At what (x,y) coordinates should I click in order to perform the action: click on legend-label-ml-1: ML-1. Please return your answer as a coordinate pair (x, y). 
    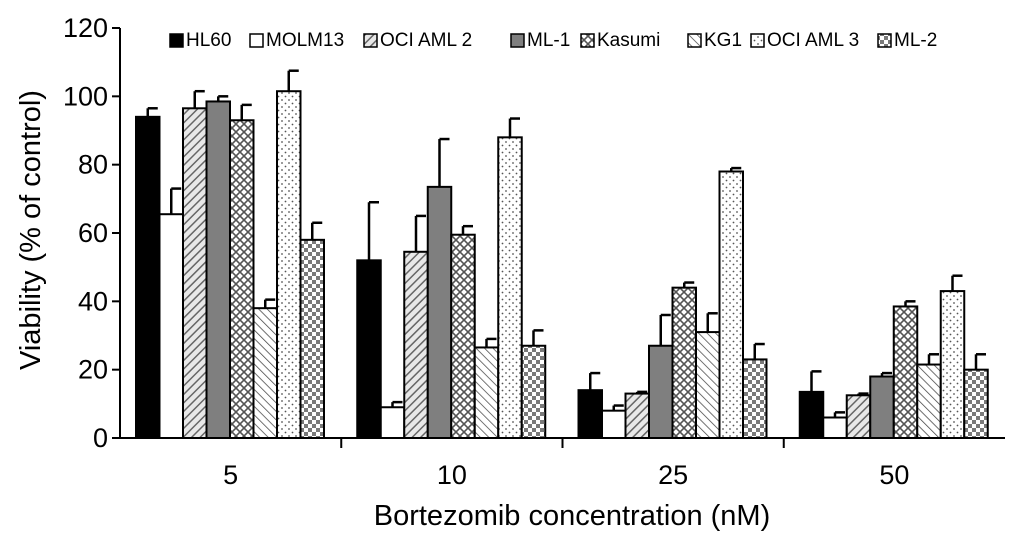
    Looking at the image, I should click on (548, 40).